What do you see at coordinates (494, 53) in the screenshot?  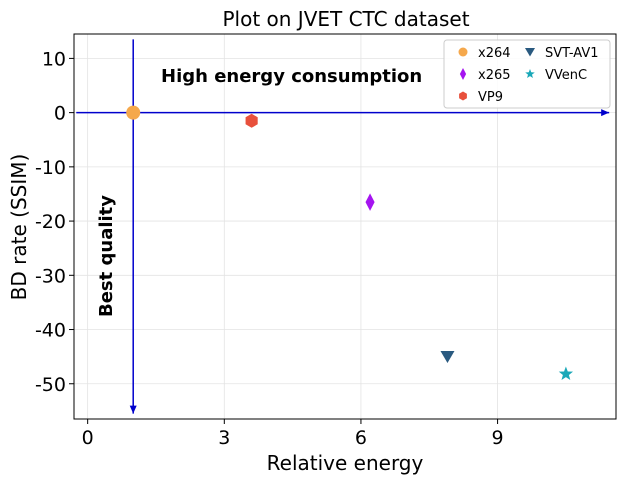 I see `legend-label-x264: x264` at bounding box center [494, 53].